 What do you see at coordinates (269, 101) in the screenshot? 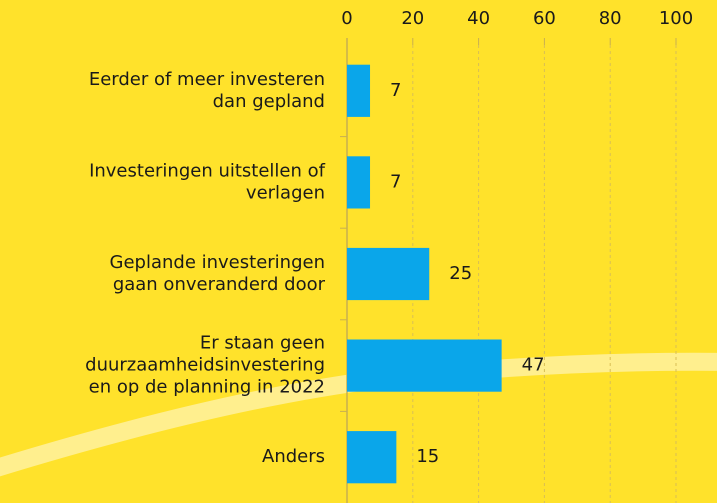
I see `y-tick-label: dan gepland` at bounding box center [269, 101].